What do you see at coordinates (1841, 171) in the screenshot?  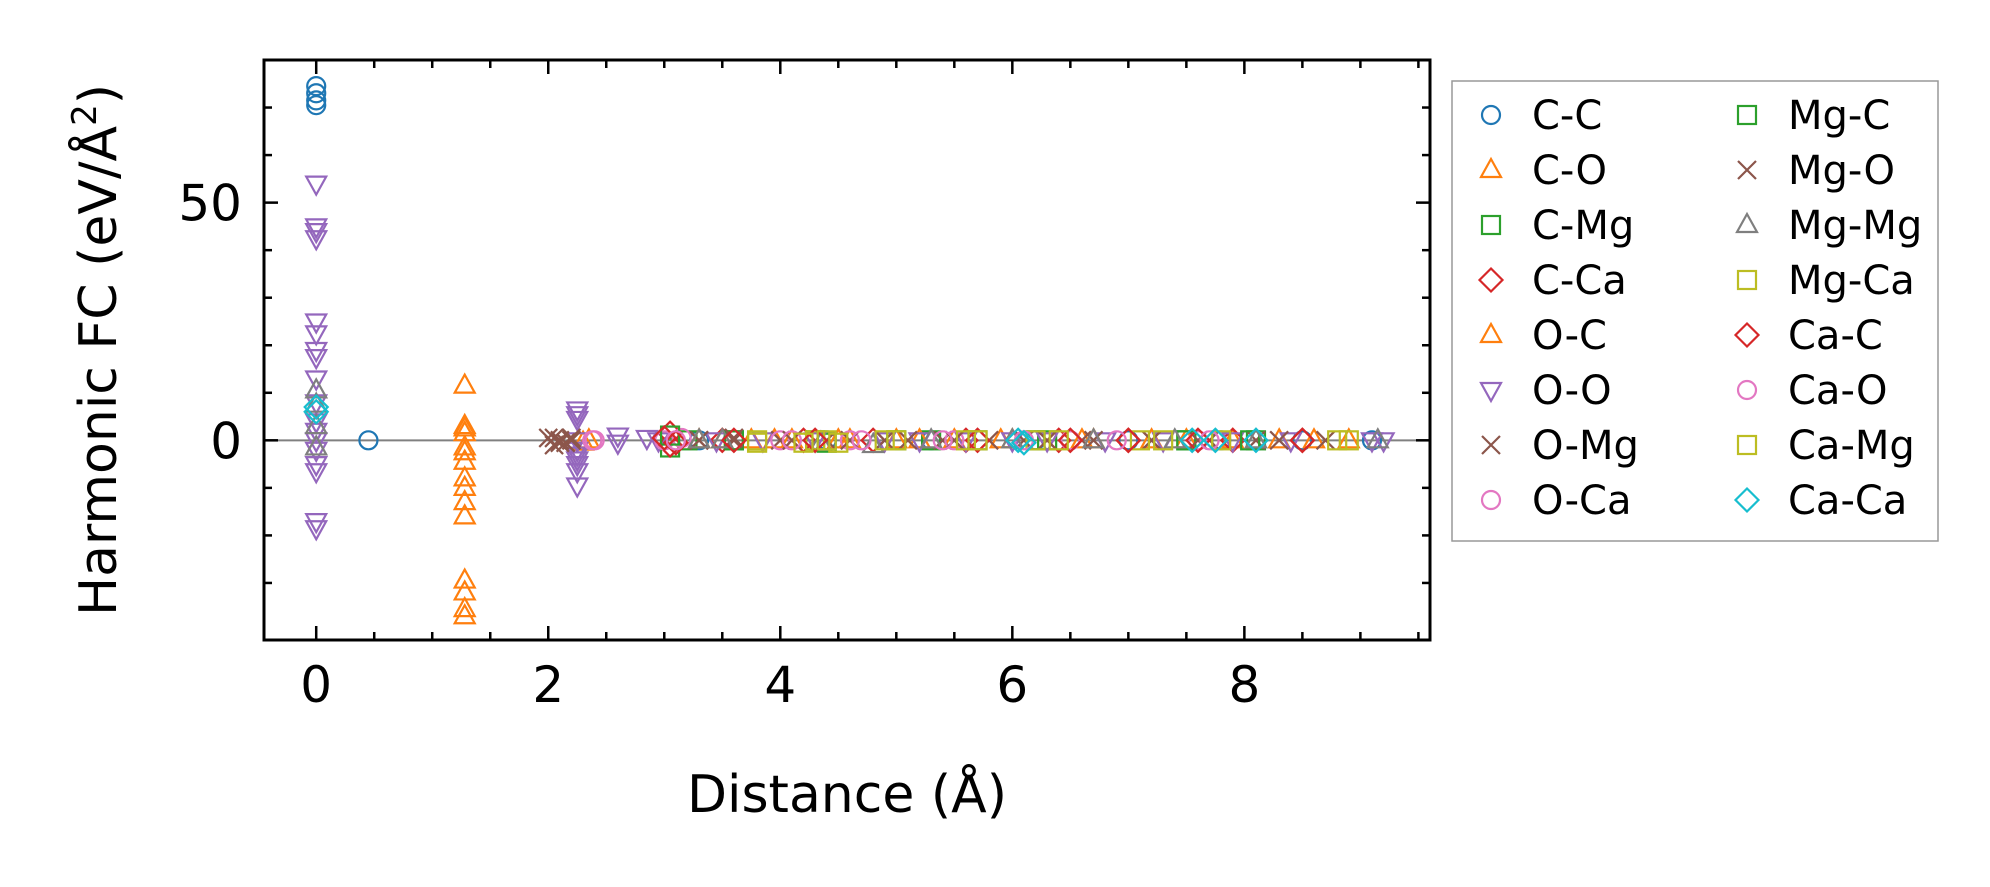 I see `legend-label-mg-o: Mg-O` at bounding box center [1841, 171].